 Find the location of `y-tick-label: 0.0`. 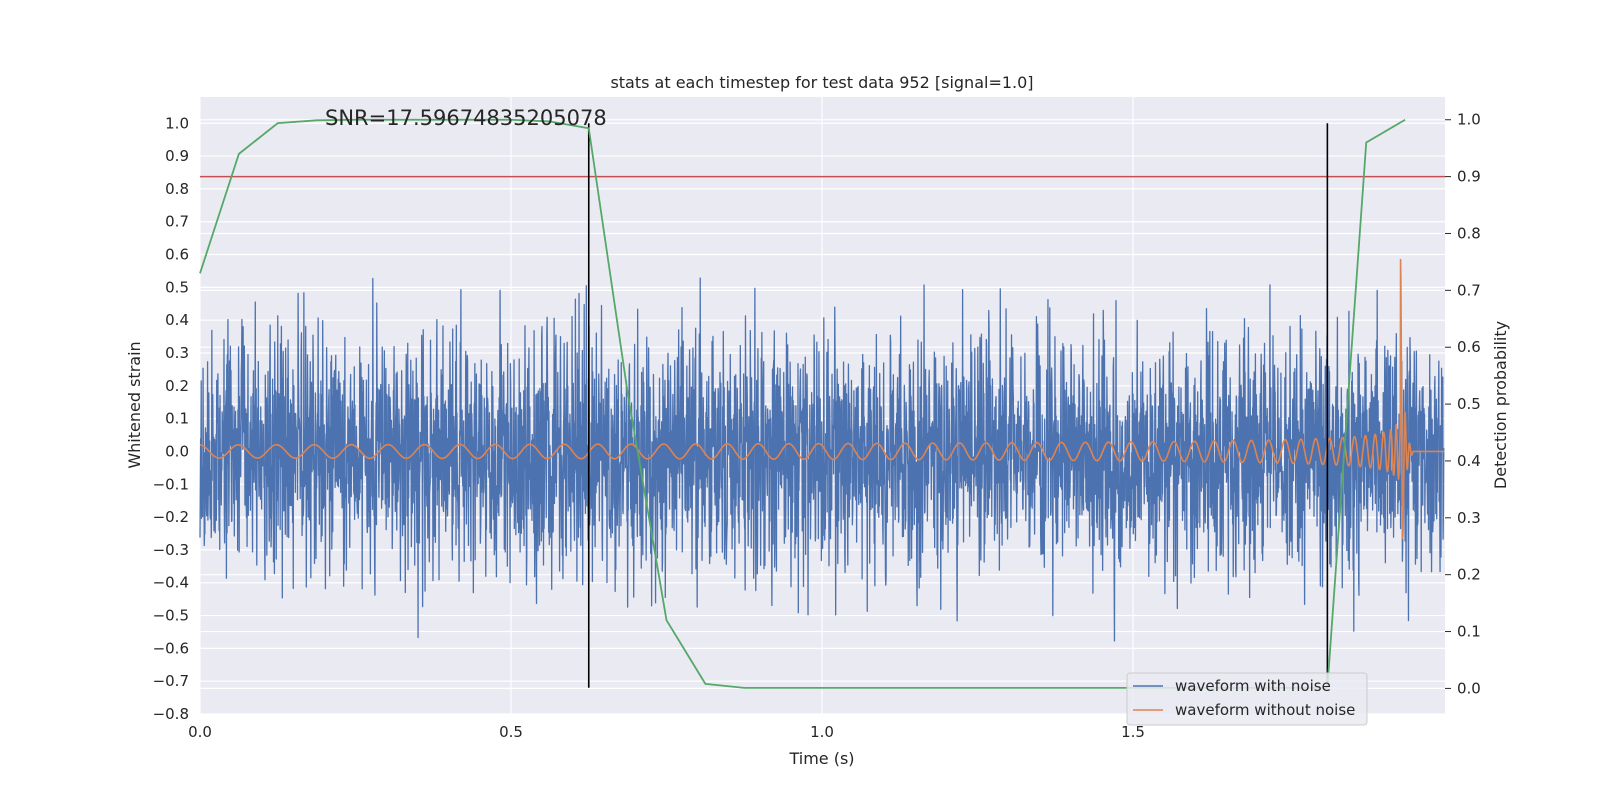

y-tick-label: 0.0 is located at coordinates (177, 451).